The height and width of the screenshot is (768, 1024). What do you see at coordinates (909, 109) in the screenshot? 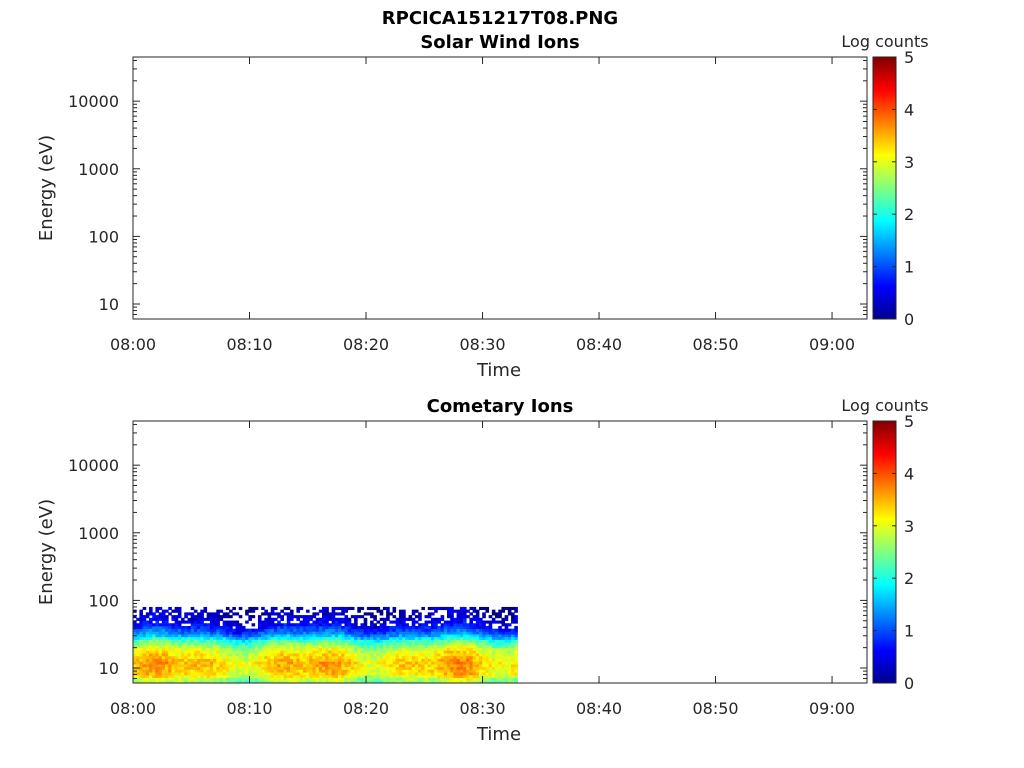
I see `colorbar-tick-label: 4` at bounding box center [909, 109].